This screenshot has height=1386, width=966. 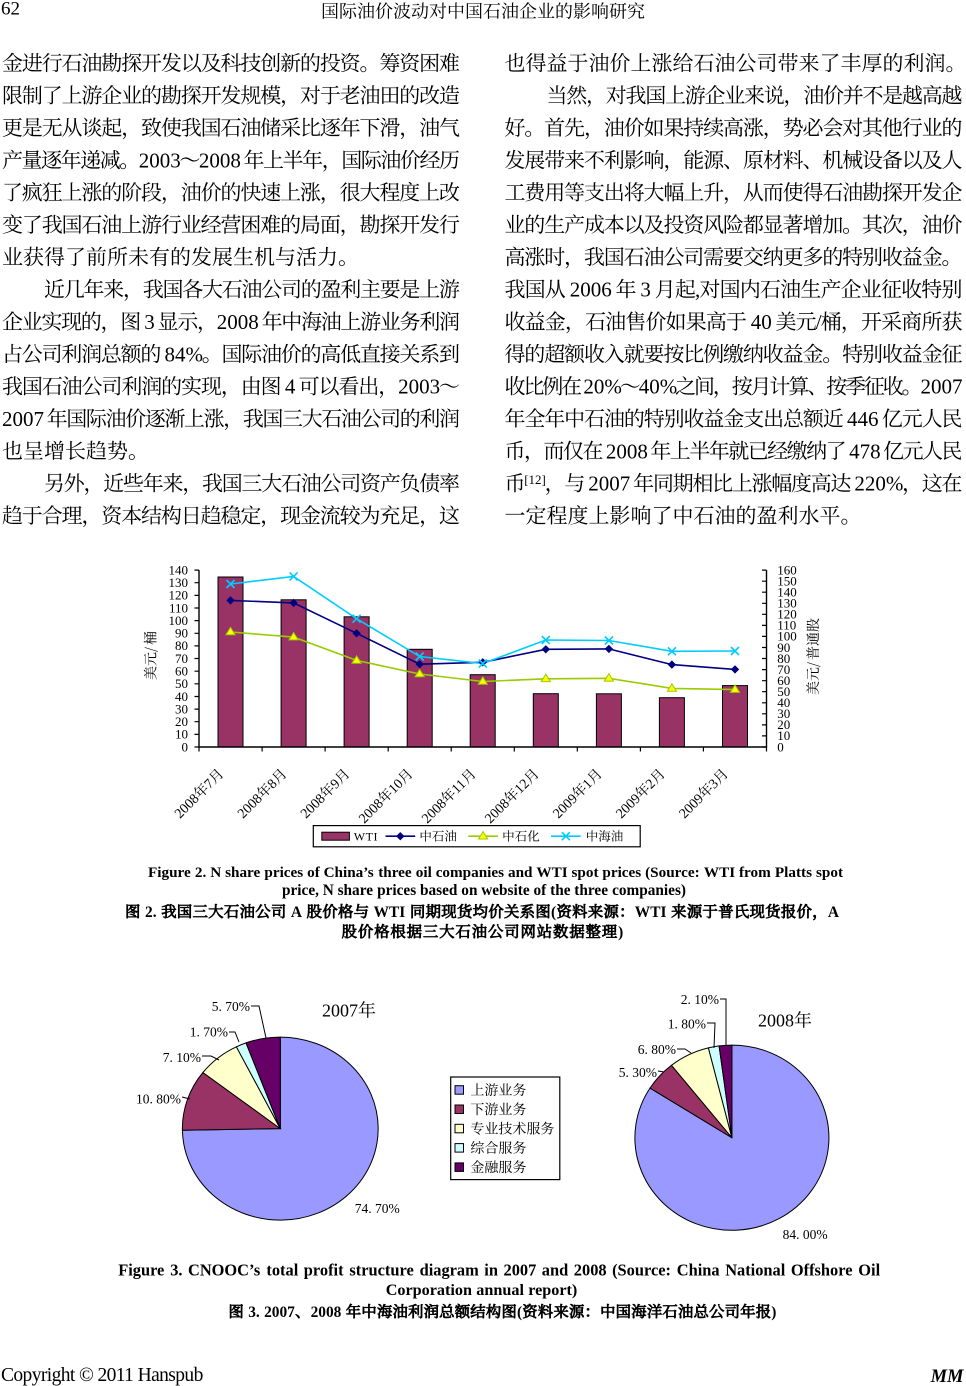 I want to click on svg-text: three, so click(x=591, y=890).